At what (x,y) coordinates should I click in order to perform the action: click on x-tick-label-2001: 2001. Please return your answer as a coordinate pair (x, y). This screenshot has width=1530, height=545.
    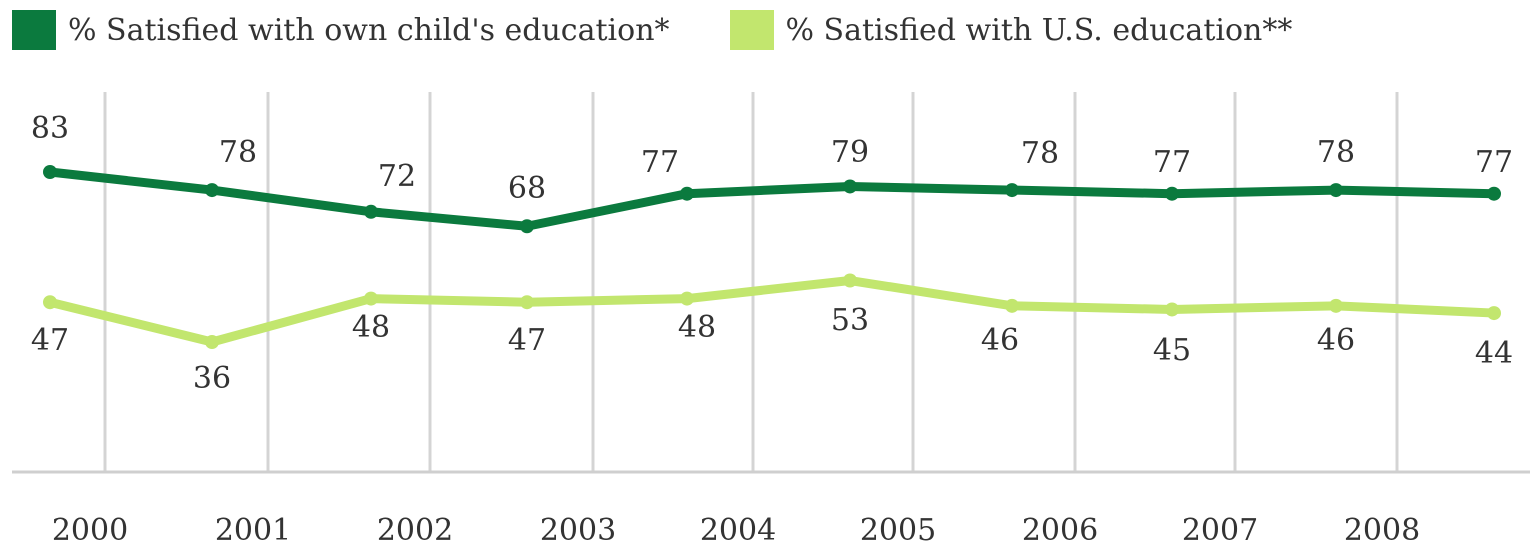
    Looking at the image, I should click on (253, 529).